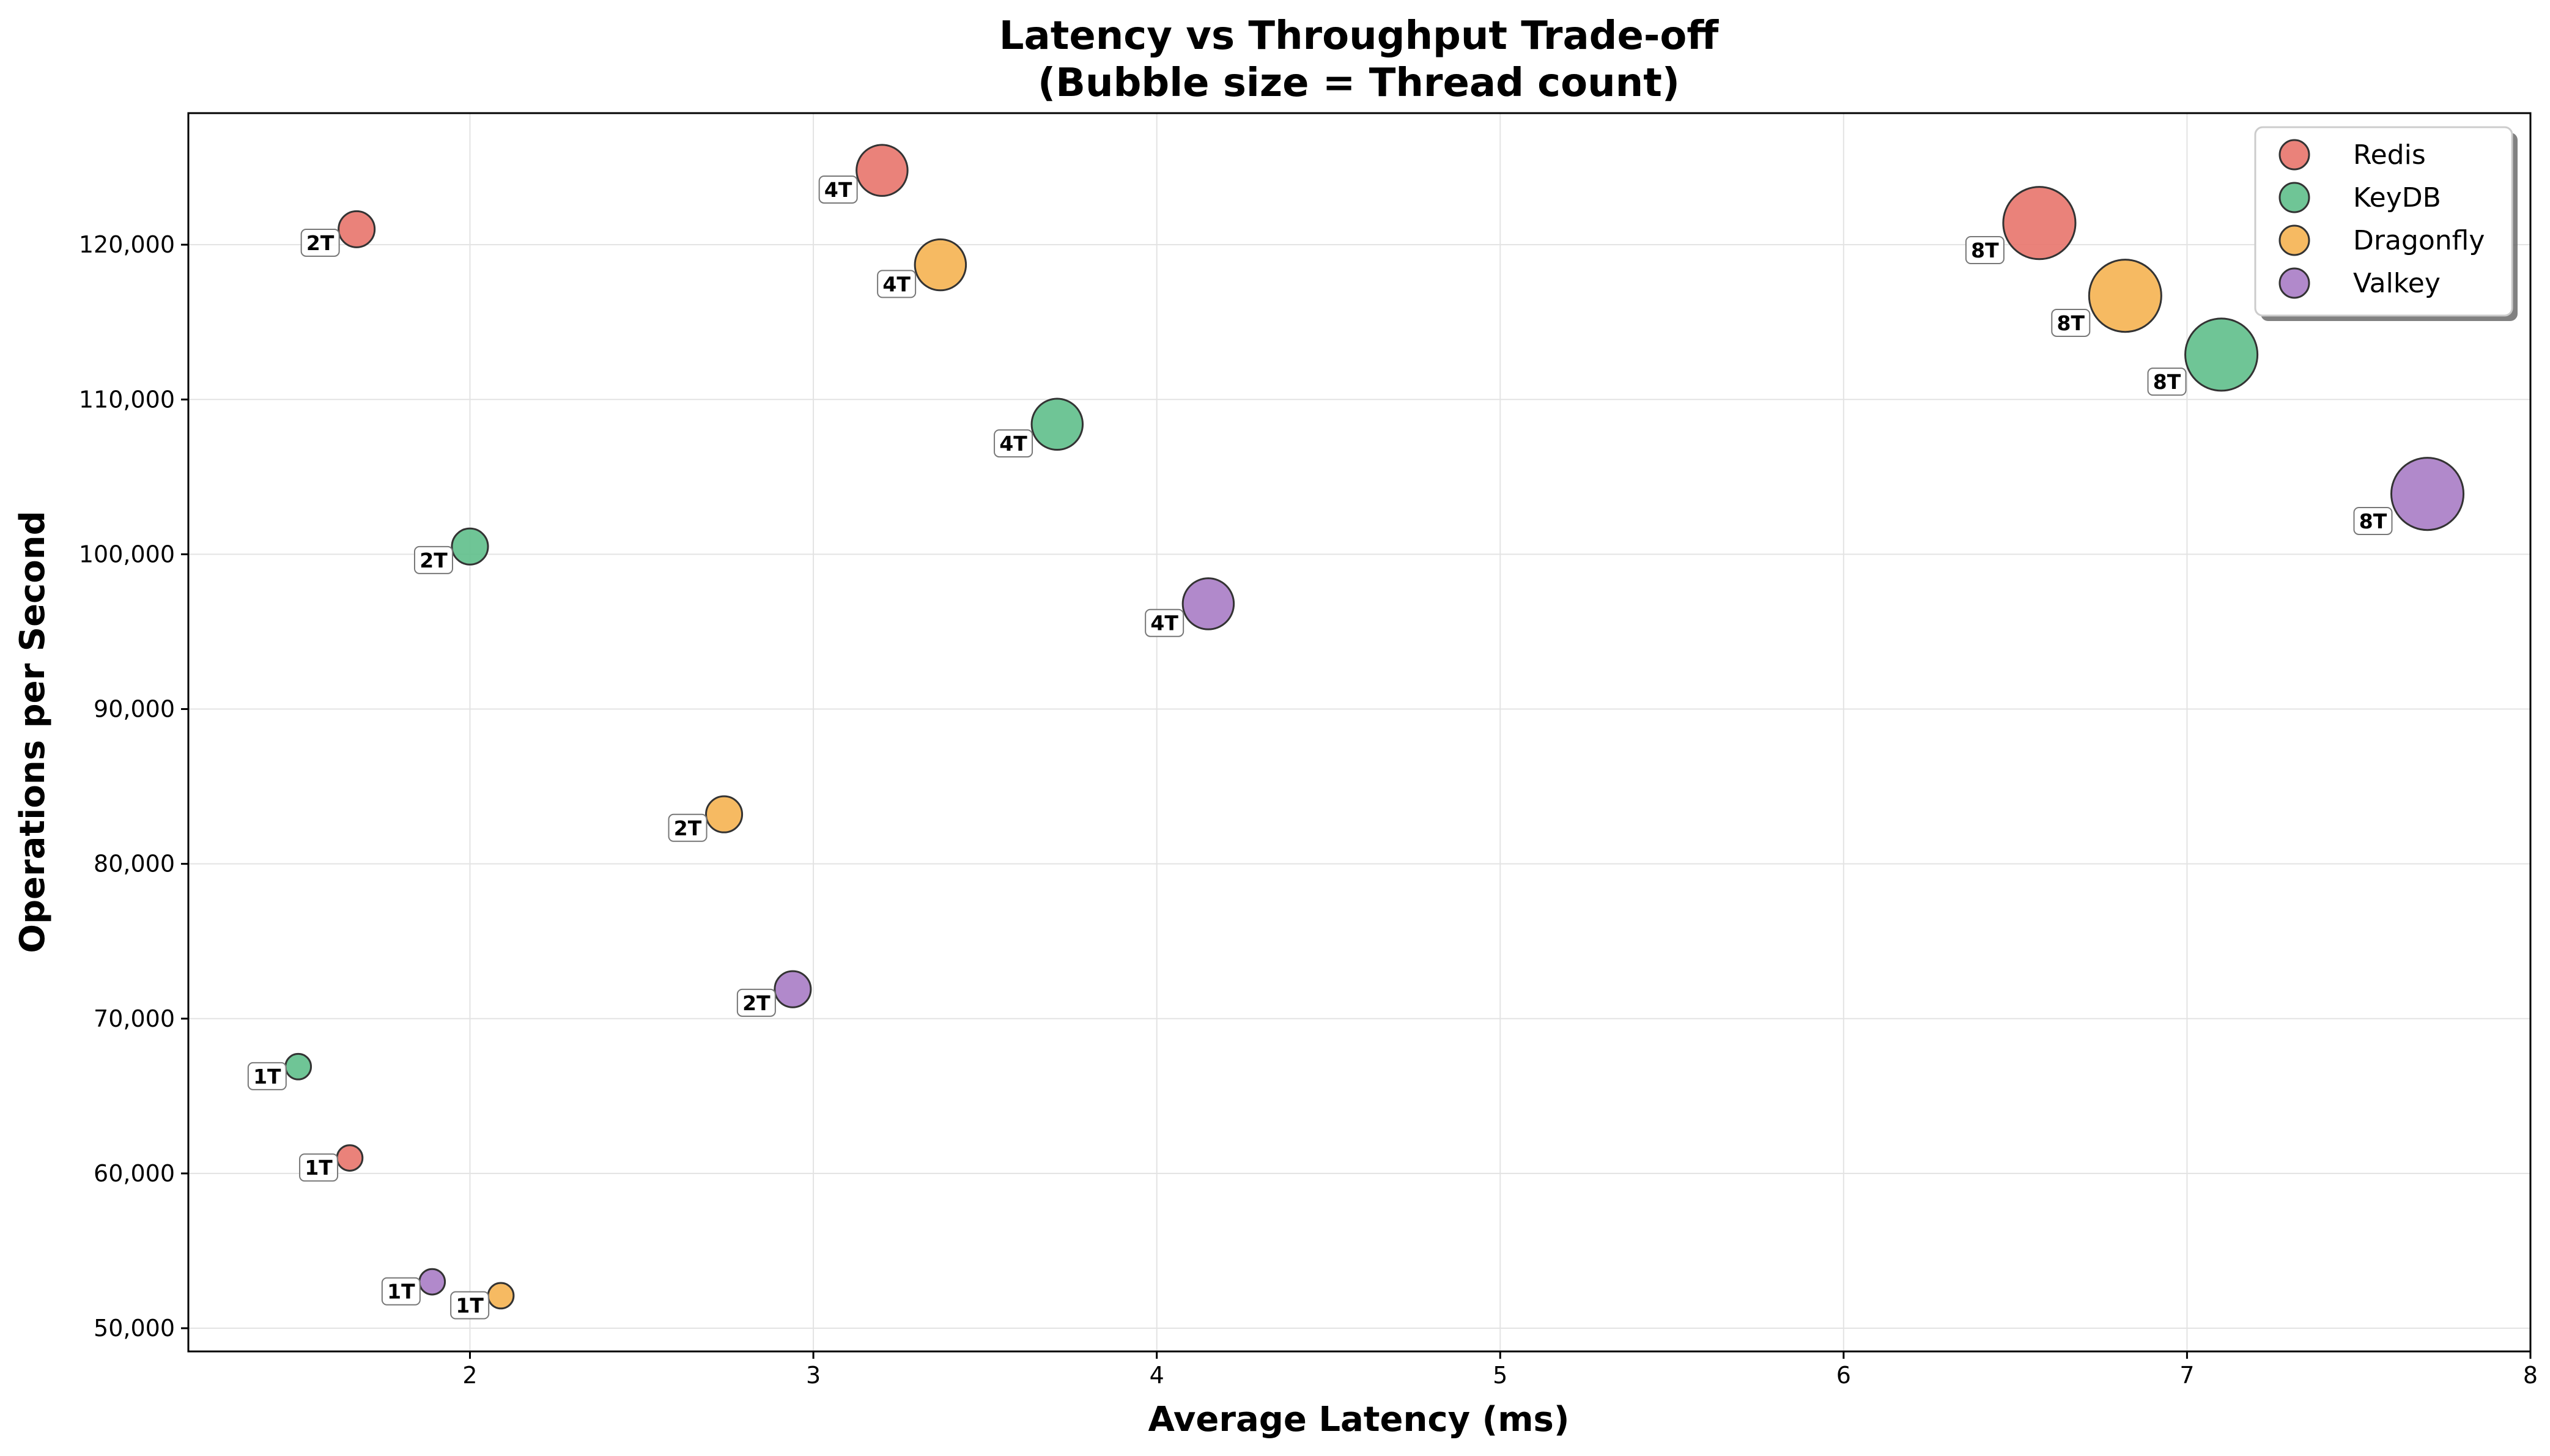 The width and height of the screenshot is (2550, 1456). I want to click on x-tick-label: 5, so click(1500, 1375).